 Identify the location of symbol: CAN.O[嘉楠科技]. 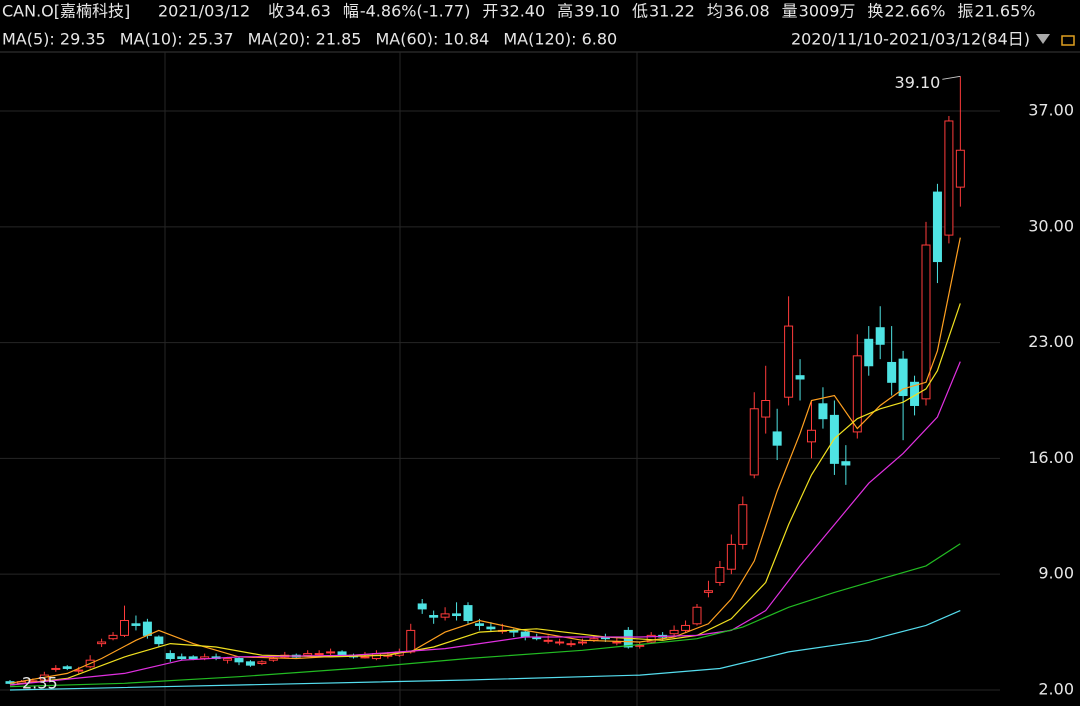
(66, 11).